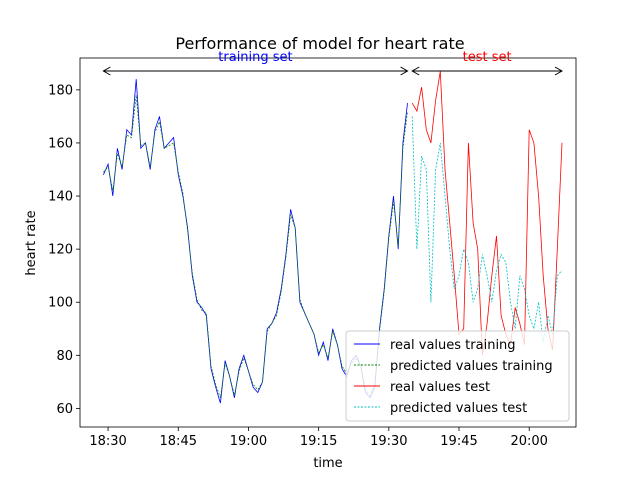  Describe the element at coordinates (60, 197) in the screenshot. I see `y-tick-label: 140` at that location.